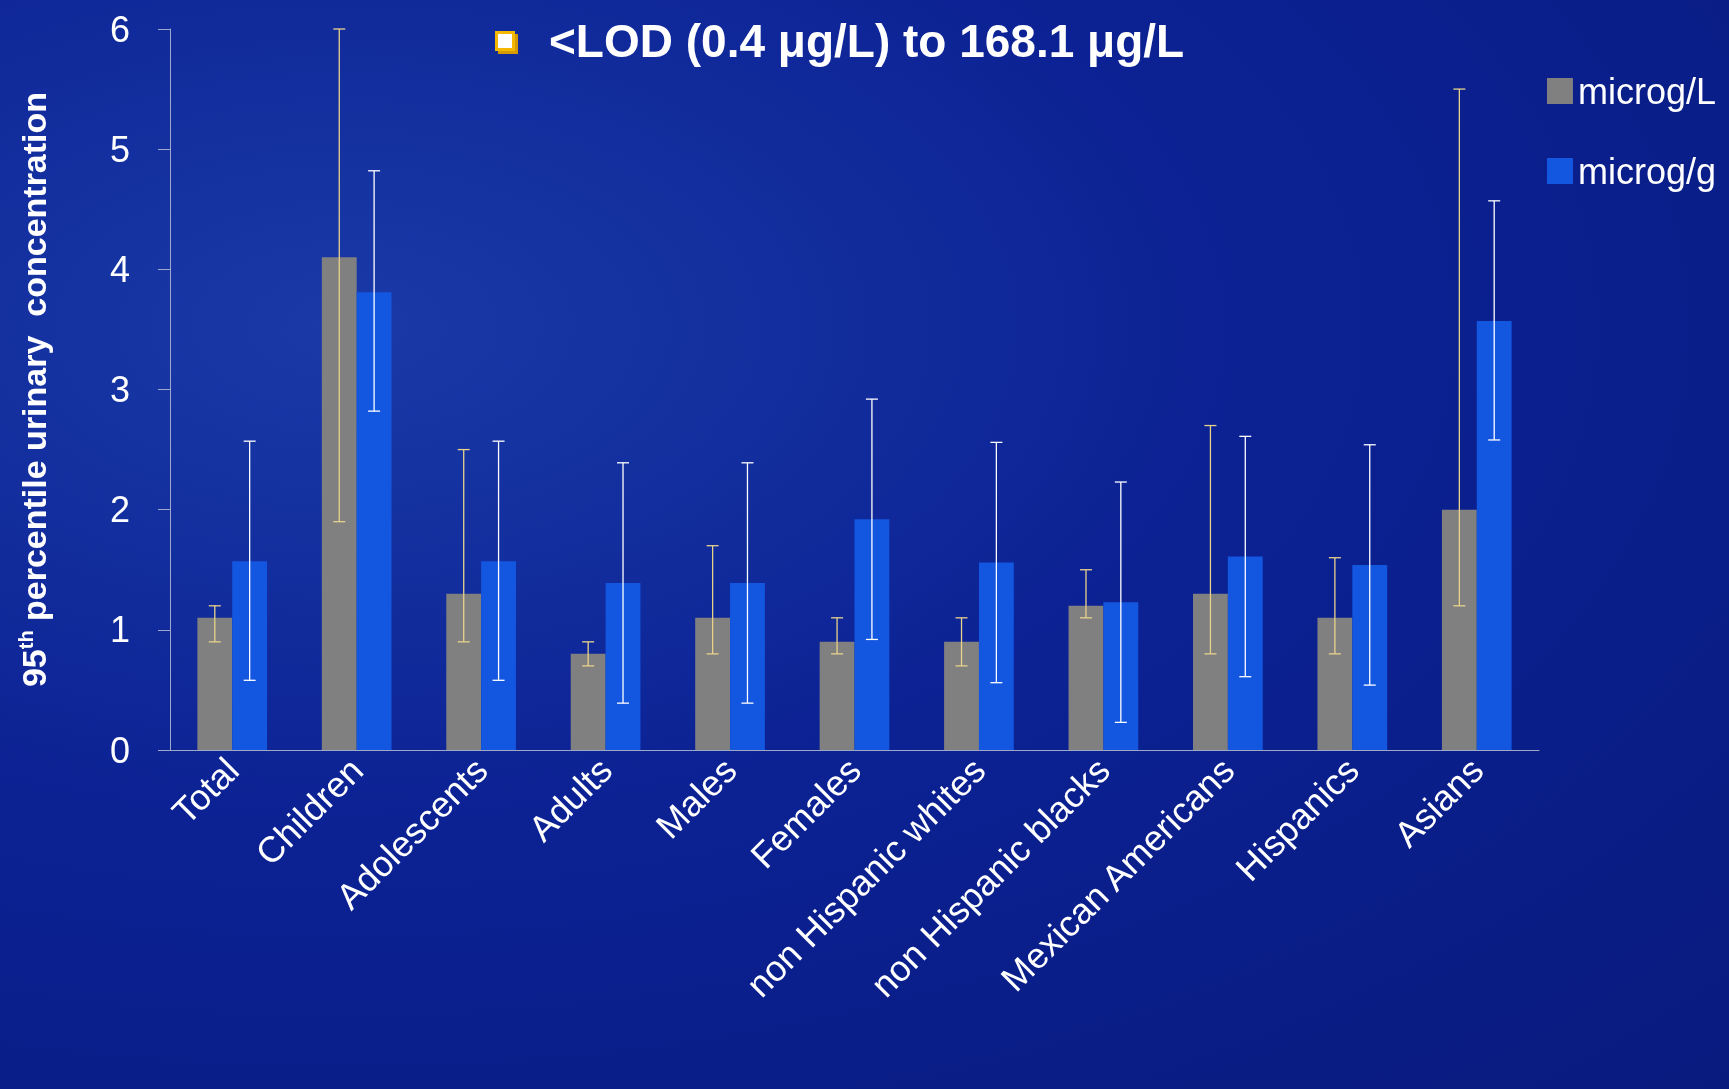 Image resolution: width=1729 pixels, height=1089 pixels. I want to click on chart-title: <LOD (0.4 μg/L) to 168.1 μg/L, so click(867, 41).